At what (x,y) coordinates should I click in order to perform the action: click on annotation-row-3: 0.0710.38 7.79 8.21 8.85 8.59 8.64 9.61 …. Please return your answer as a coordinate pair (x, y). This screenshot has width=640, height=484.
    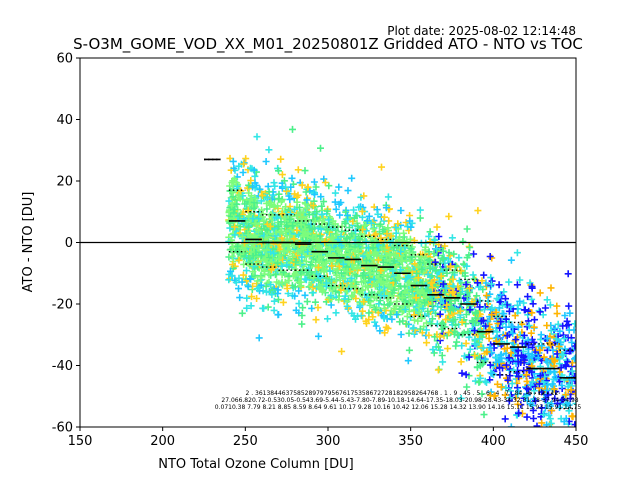
    Looking at the image, I should click on (398, 407).